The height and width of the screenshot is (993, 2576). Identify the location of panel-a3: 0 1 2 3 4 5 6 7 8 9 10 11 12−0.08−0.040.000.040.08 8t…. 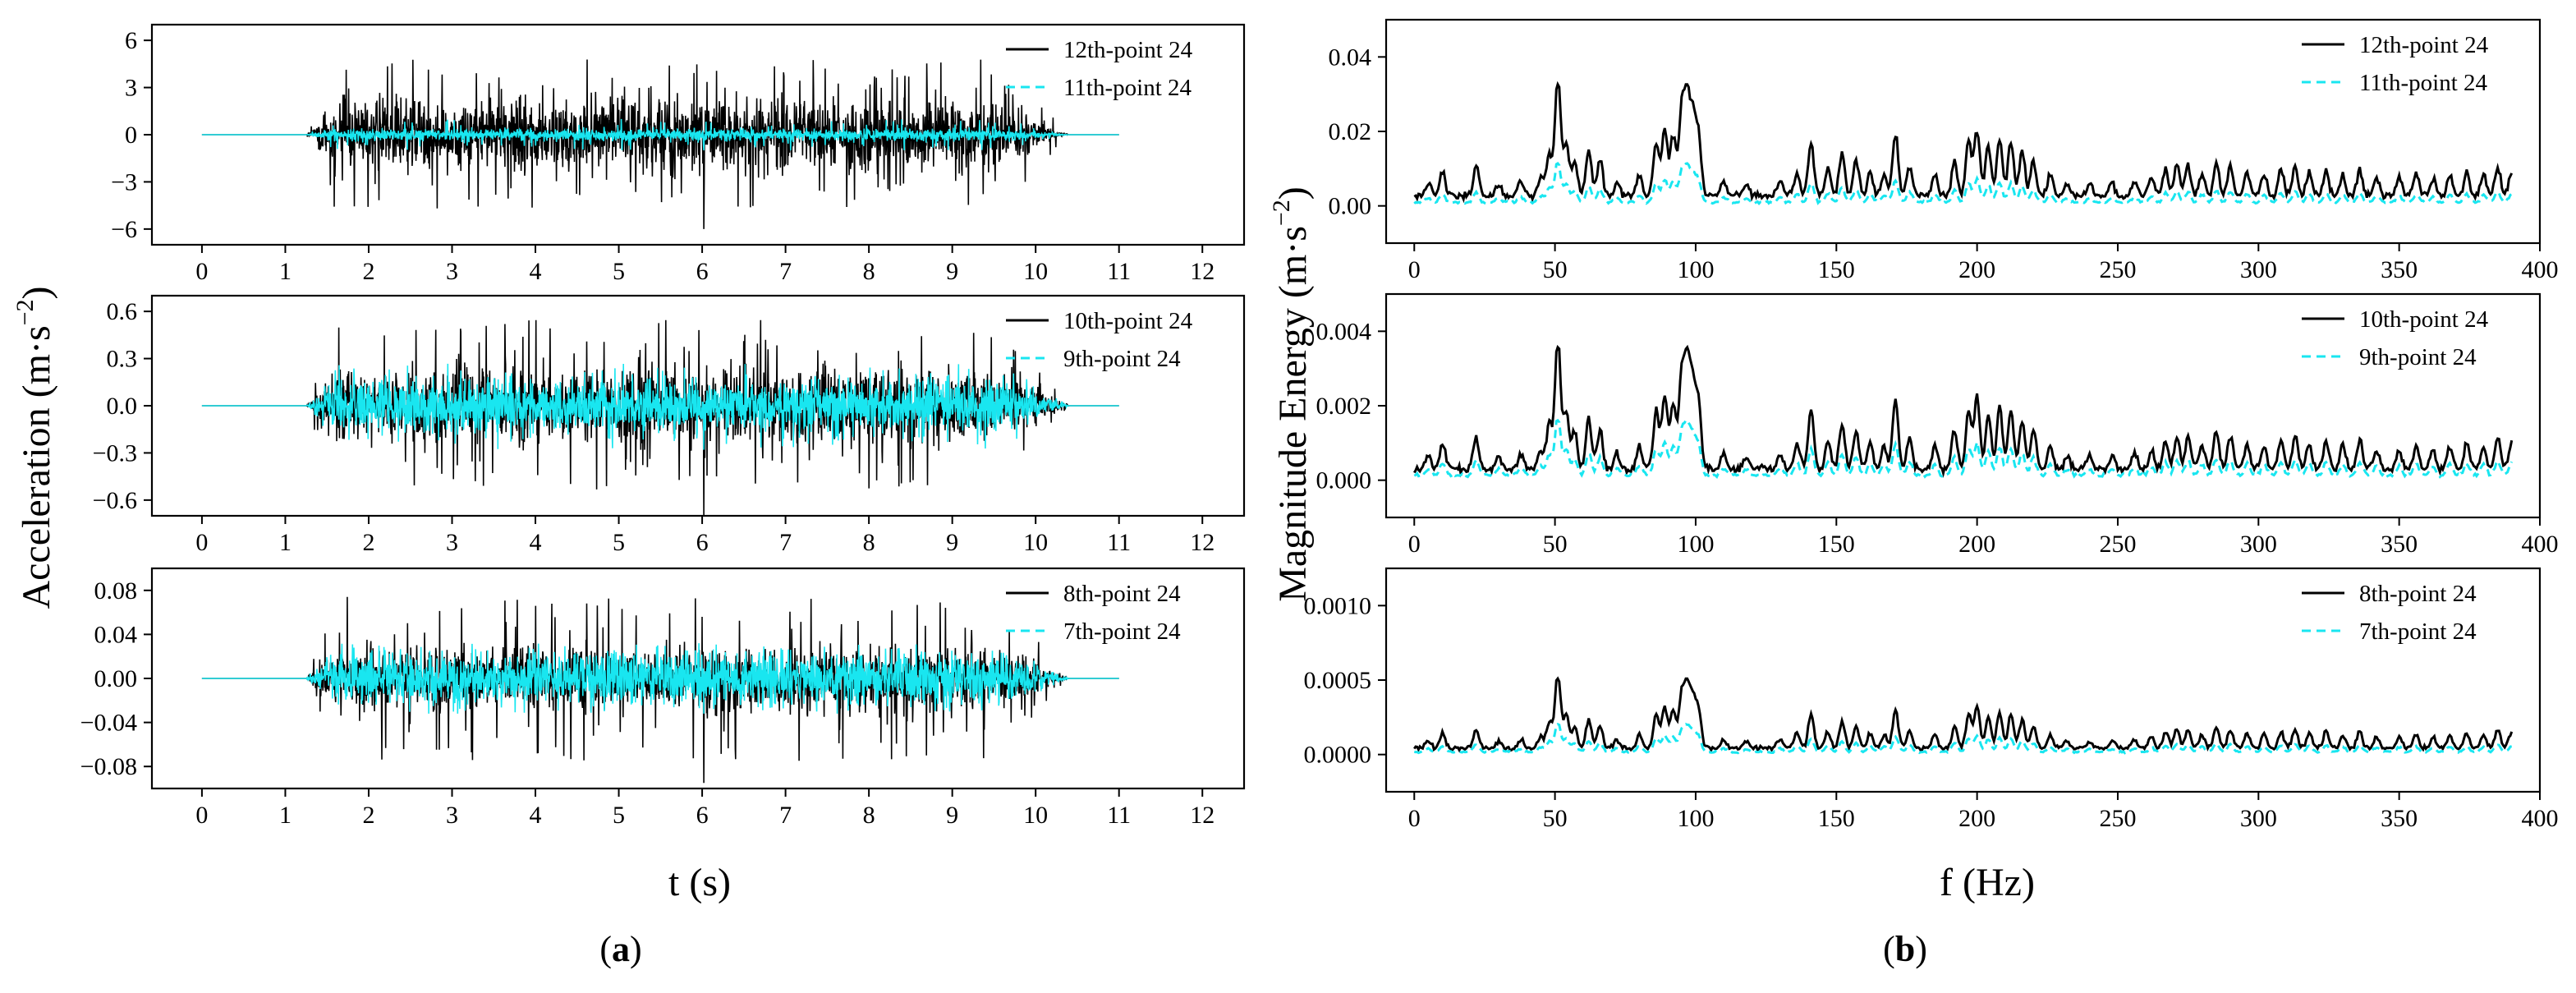
(663, 698).